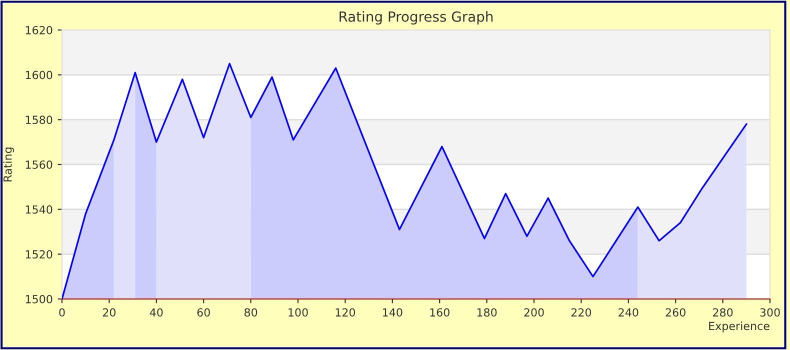 The width and height of the screenshot is (790, 350). I want to click on chart-title: Rating Progress Graph, so click(416, 18).